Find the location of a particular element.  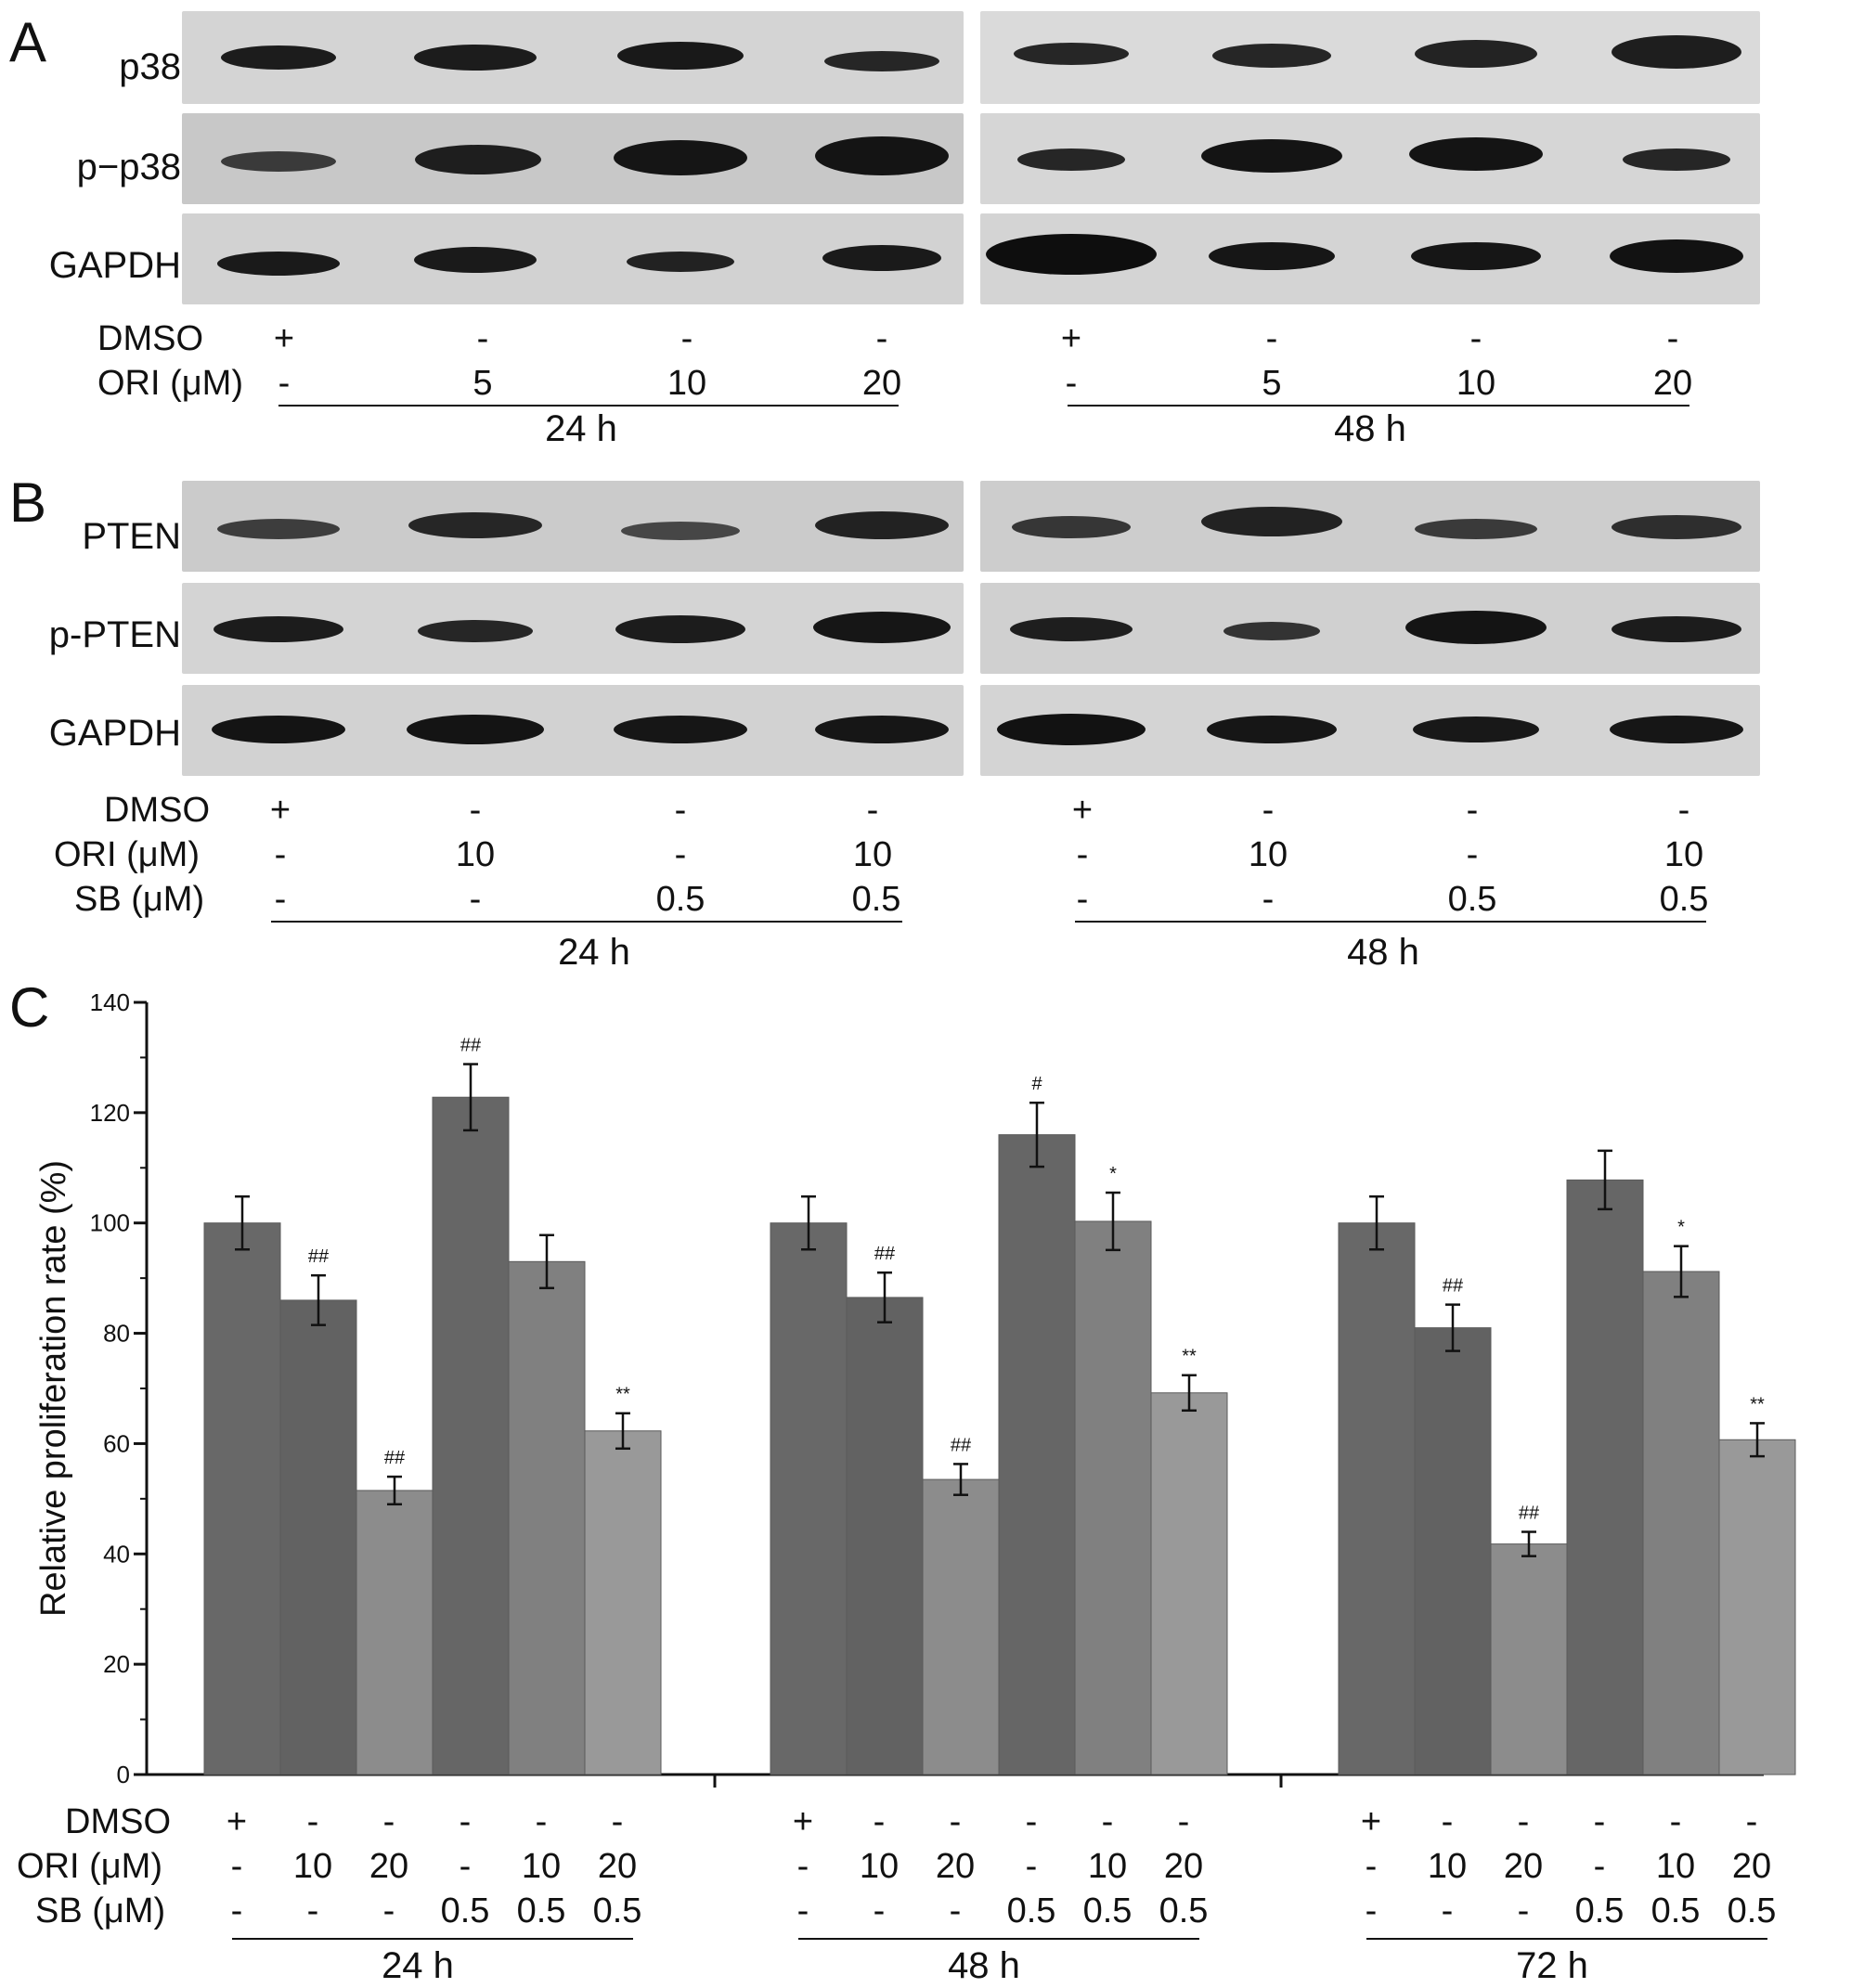

bands-panel-a is located at coordinates (980, 155).